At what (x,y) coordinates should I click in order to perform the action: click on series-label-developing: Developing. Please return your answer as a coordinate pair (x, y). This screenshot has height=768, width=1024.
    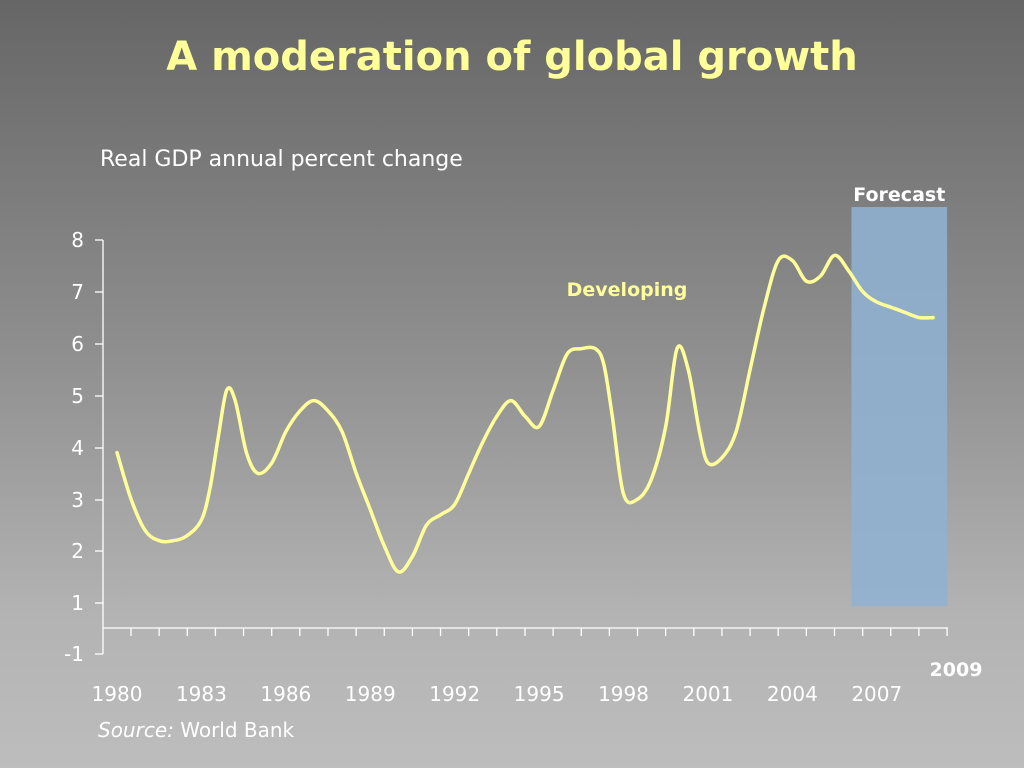
    Looking at the image, I should click on (627, 290).